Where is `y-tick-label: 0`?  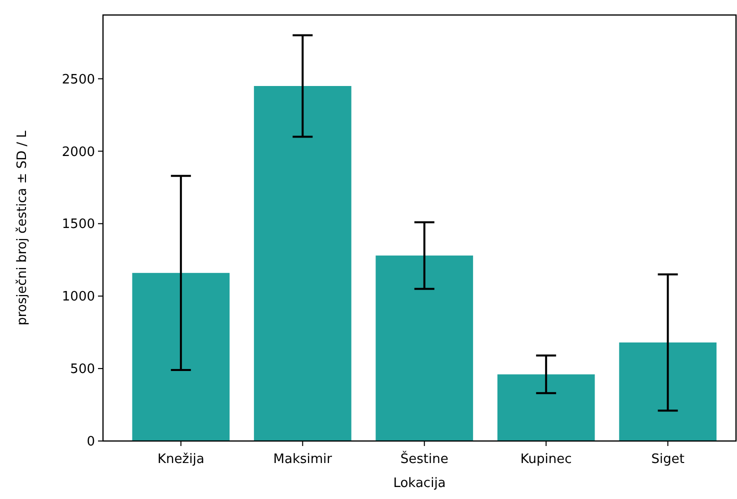
y-tick-label: 0 is located at coordinates (90, 442).